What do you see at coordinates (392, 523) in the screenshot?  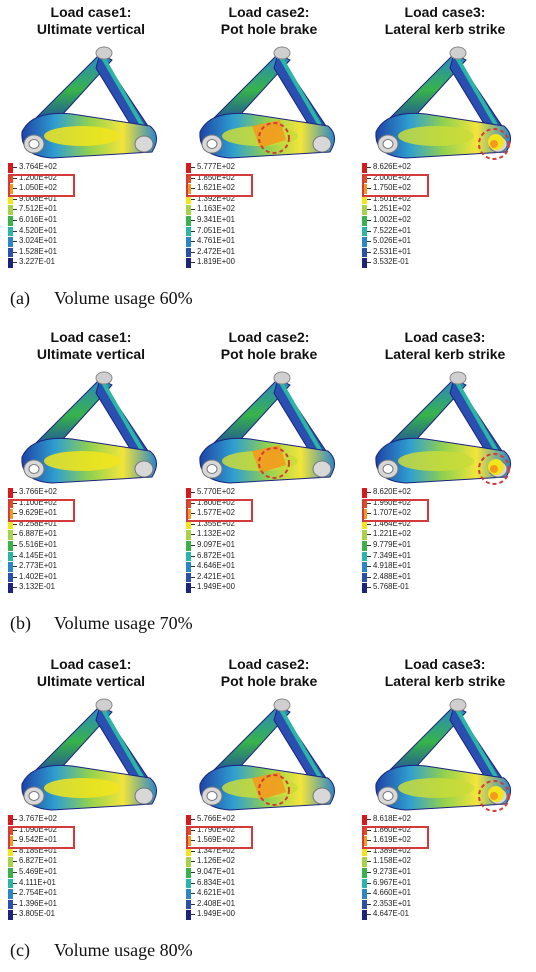 I see `legend-value: 1.464E+02` at bounding box center [392, 523].